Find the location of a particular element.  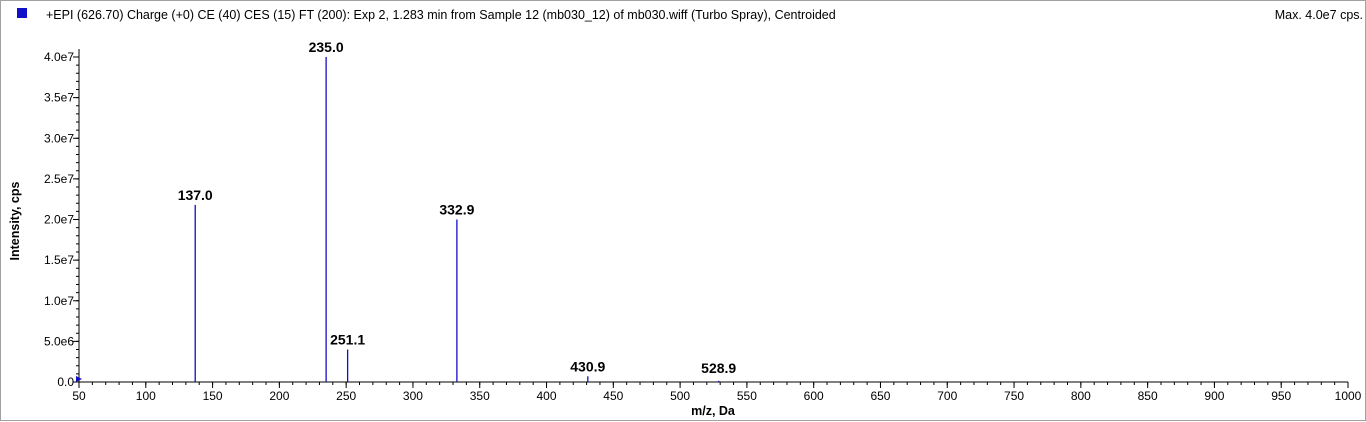

peak-label: 430.9 is located at coordinates (587, 366).